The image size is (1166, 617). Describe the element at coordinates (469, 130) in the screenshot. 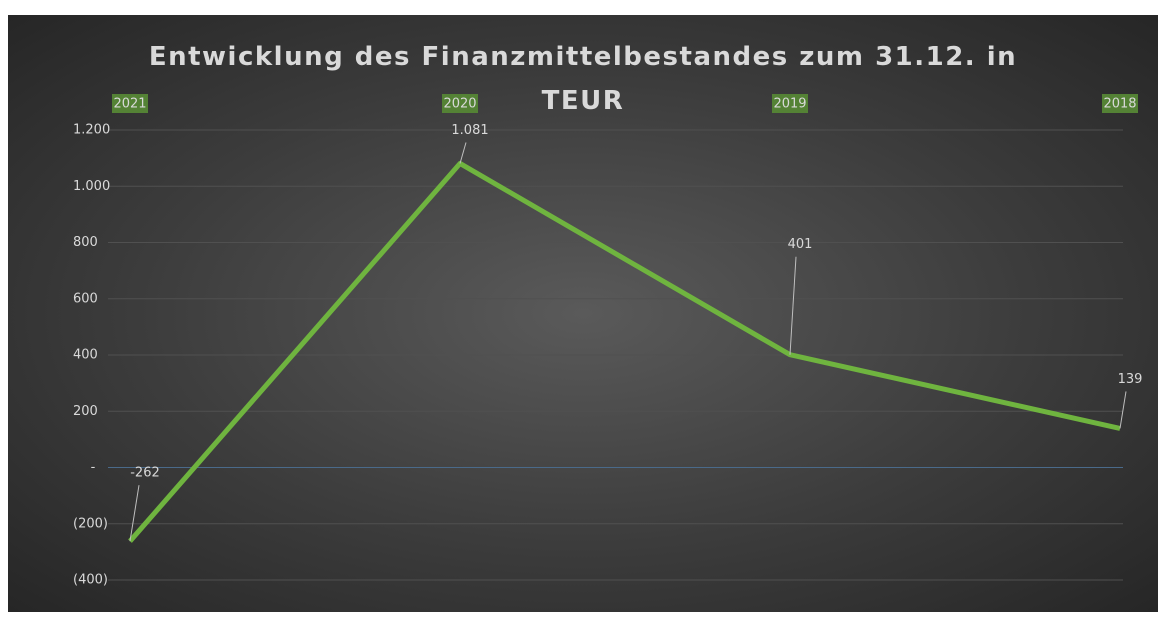

I see `data-label: 1.081` at that location.